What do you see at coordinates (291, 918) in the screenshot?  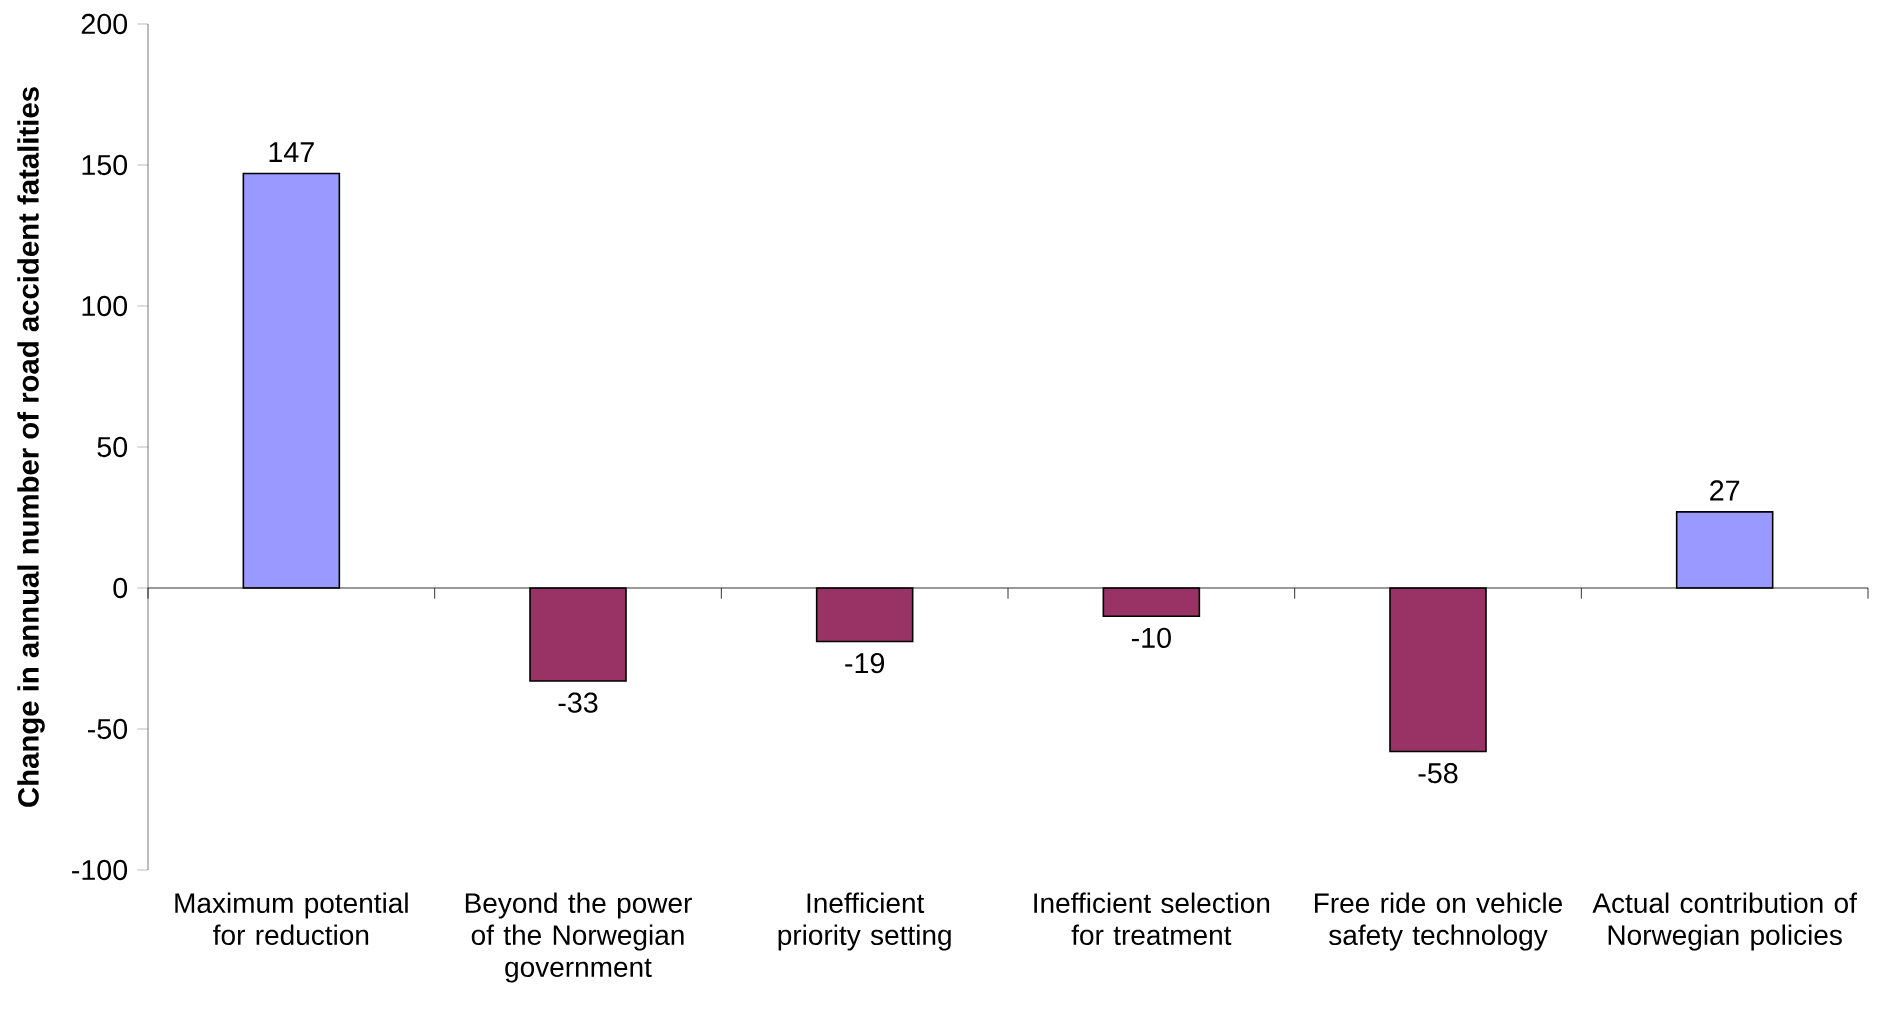 I see `x-tick-label: Maximum potential for reduction` at bounding box center [291, 918].